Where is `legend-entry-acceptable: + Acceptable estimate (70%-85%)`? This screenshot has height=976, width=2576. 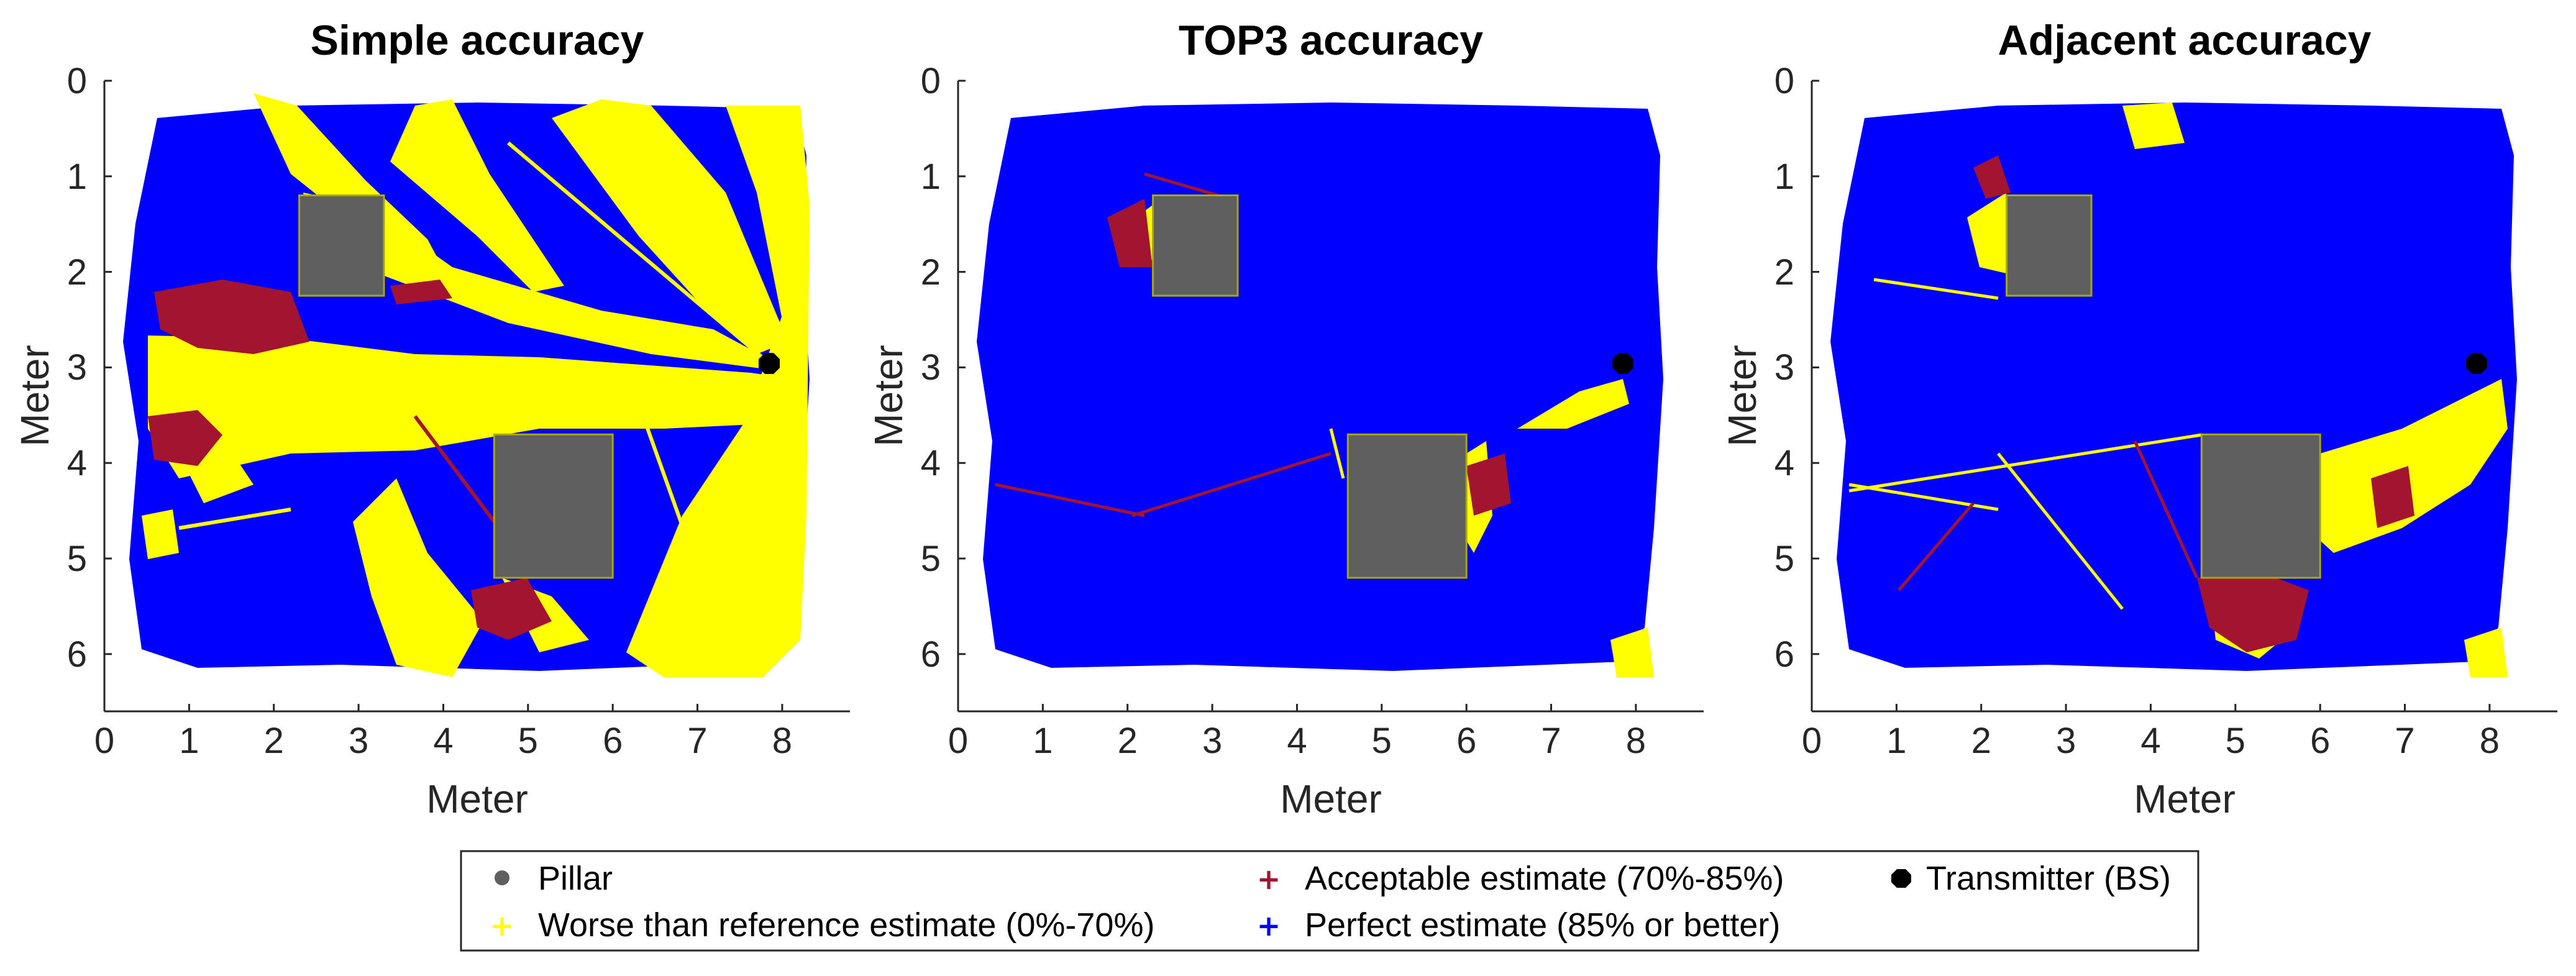 legend-entry-acceptable: + Acceptable estimate (70%-85%) is located at coordinates (1520, 879).